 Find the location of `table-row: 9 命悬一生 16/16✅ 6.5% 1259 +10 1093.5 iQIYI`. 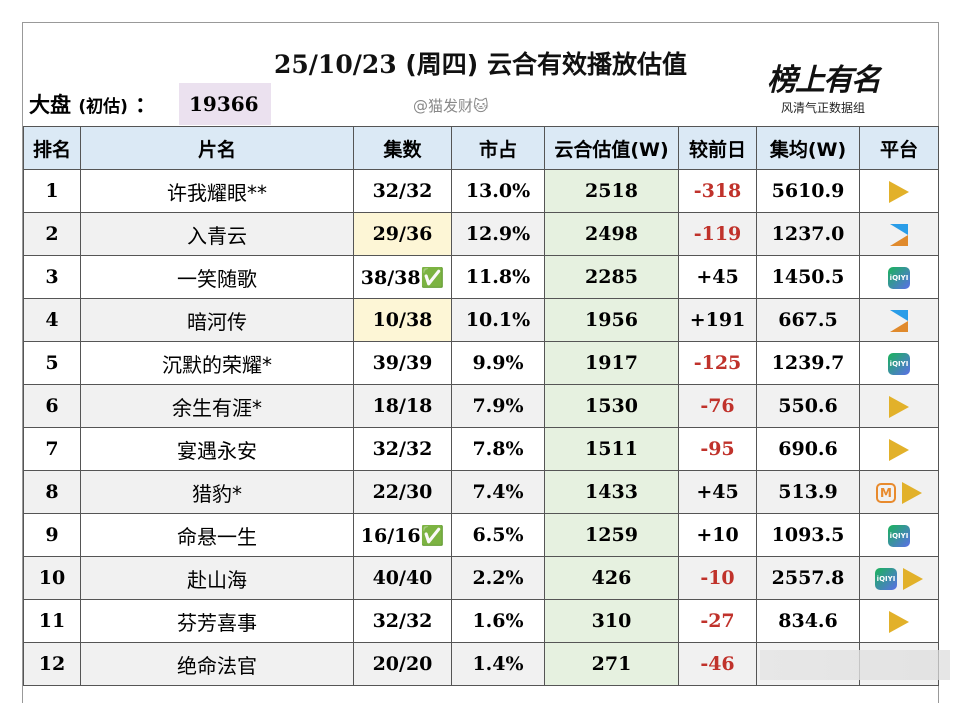

table-row: 9 命悬一生 16/16✅ 6.5% 1259 +10 1093.5 iQIYI is located at coordinates (481, 535).